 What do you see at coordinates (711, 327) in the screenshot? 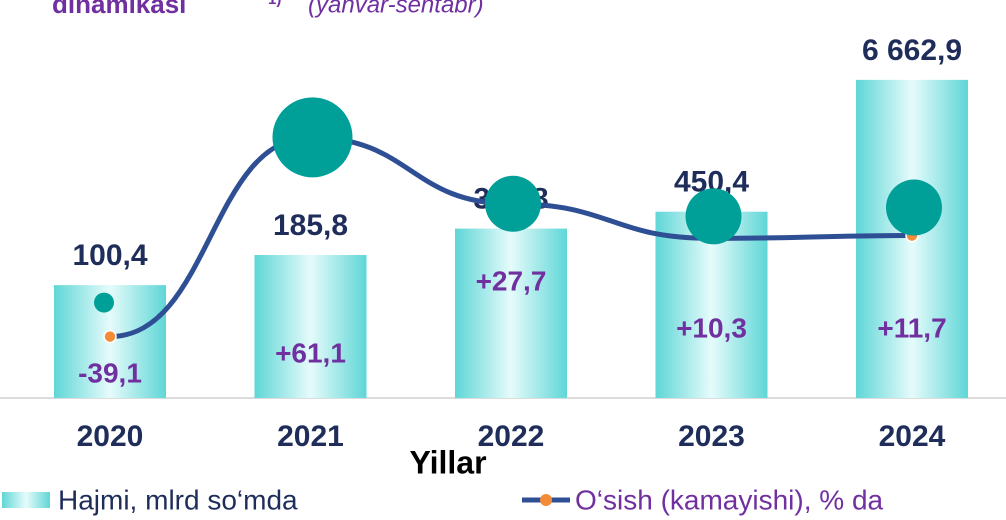
I see `growth-value-label: +10,3` at bounding box center [711, 327].